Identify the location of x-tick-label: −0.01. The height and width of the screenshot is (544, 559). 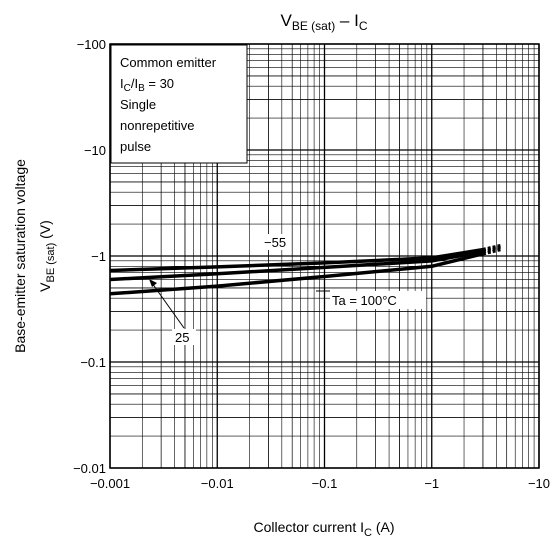
(217, 483).